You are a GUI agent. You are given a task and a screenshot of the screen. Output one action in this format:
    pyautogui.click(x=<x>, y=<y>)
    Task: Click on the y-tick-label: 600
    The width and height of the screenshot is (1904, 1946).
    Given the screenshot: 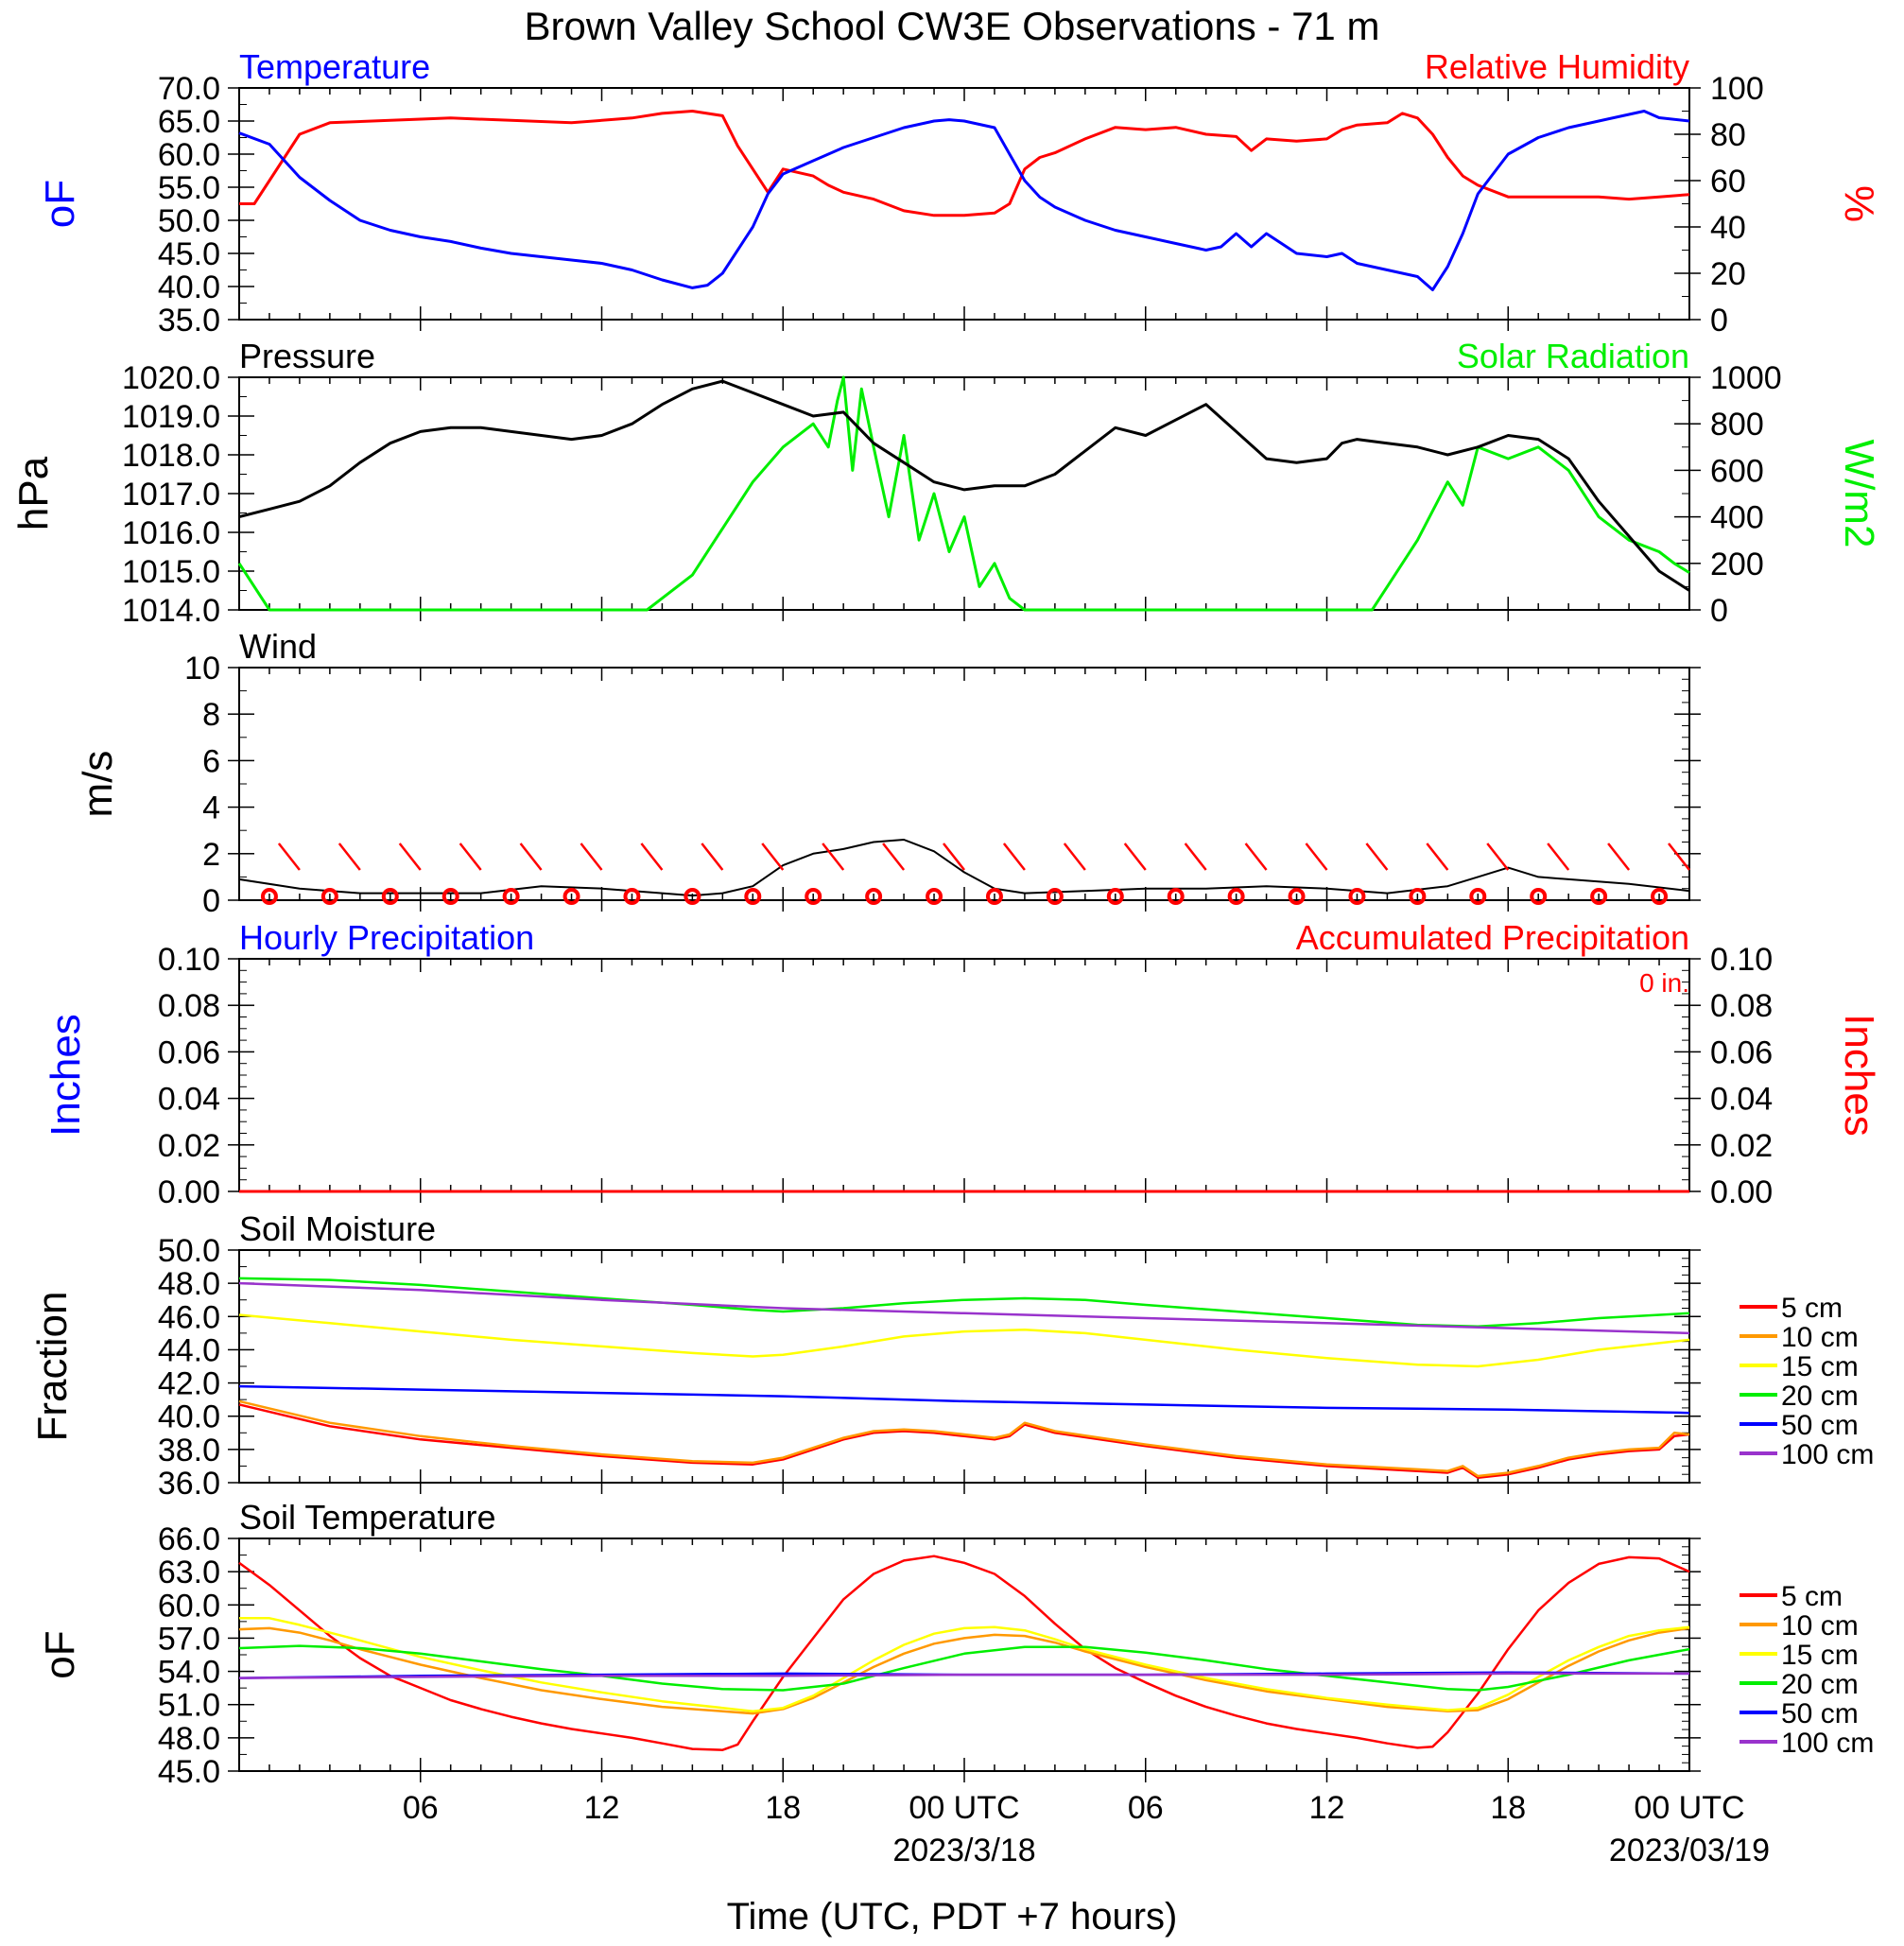 What is the action you would take?
    pyautogui.click(x=1737, y=471)
    